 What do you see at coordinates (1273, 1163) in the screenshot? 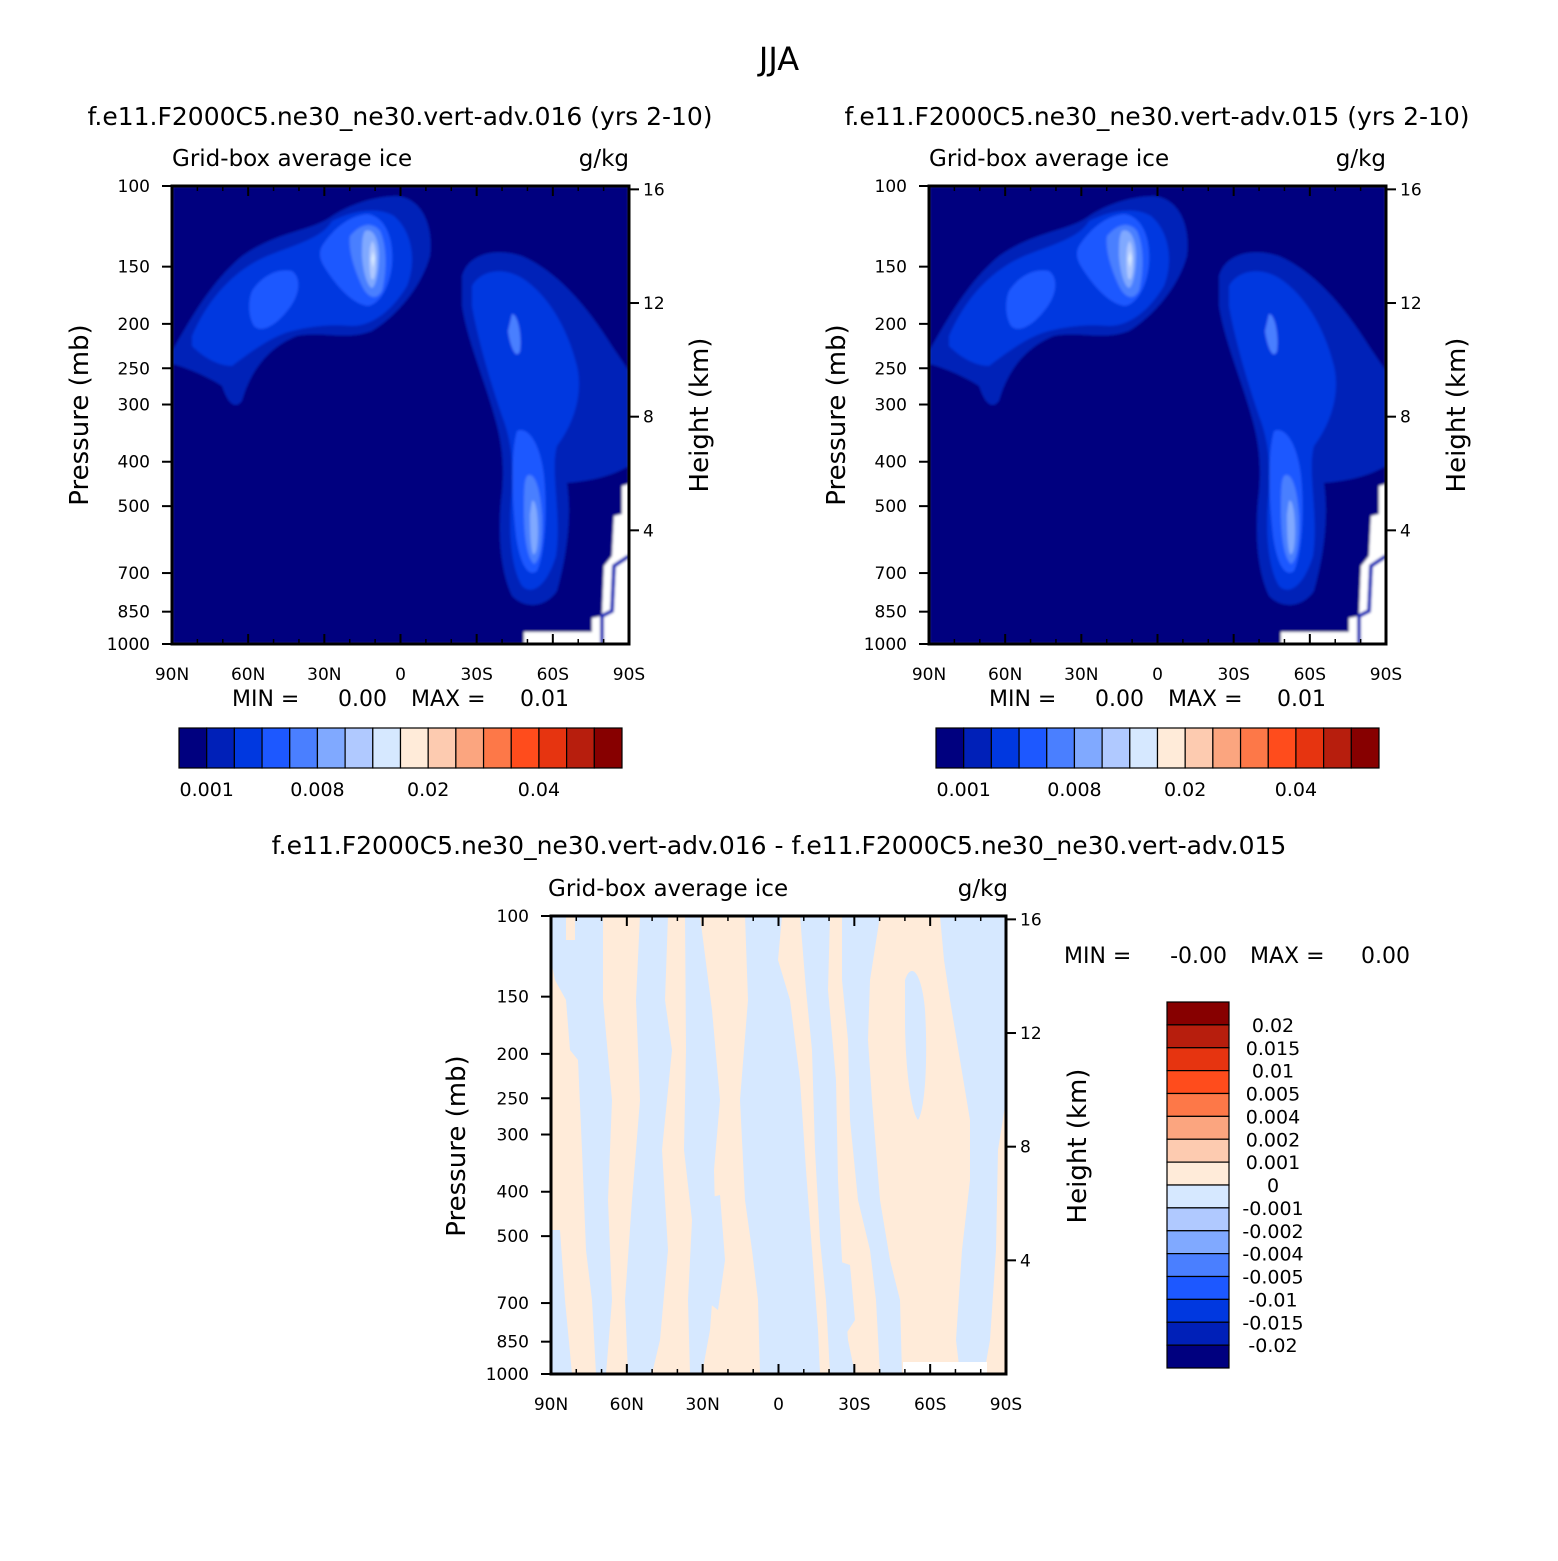
I see `diff-colorbar-label: 0.001` at bounding box center [1273, 1163].